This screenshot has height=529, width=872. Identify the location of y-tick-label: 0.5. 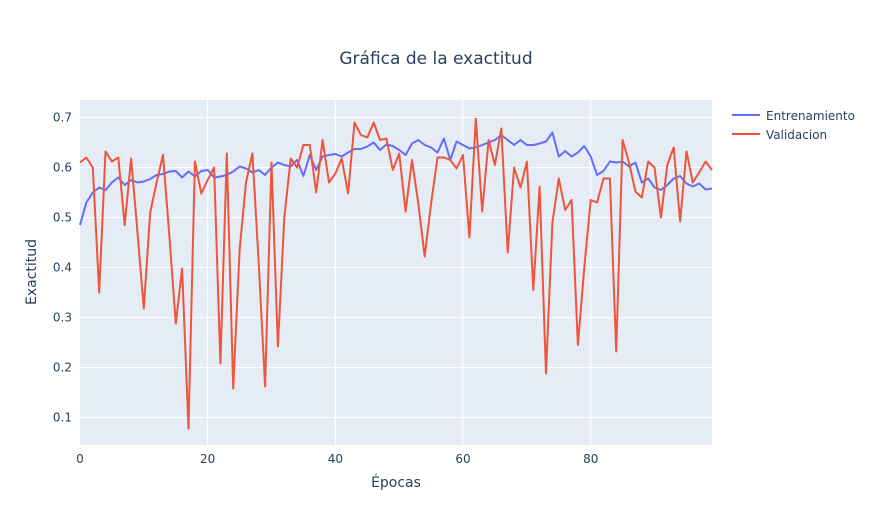
(62, 218).